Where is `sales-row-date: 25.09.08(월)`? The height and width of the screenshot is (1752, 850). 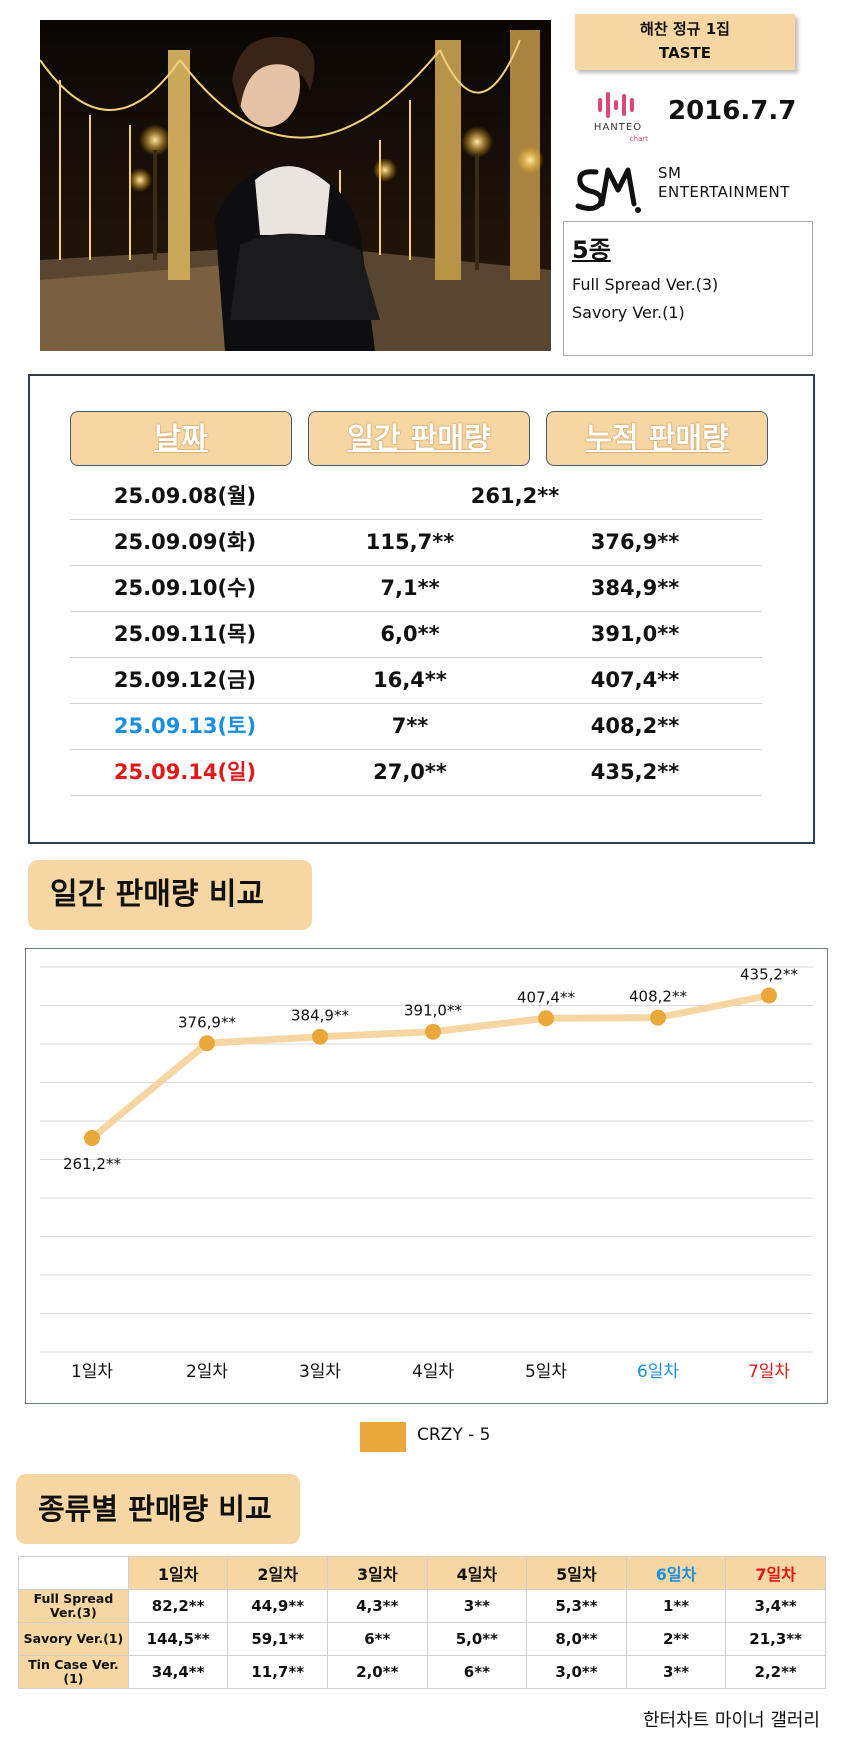 sales-row-date: 25.09.08(월) is located at coordinates (185, 496).